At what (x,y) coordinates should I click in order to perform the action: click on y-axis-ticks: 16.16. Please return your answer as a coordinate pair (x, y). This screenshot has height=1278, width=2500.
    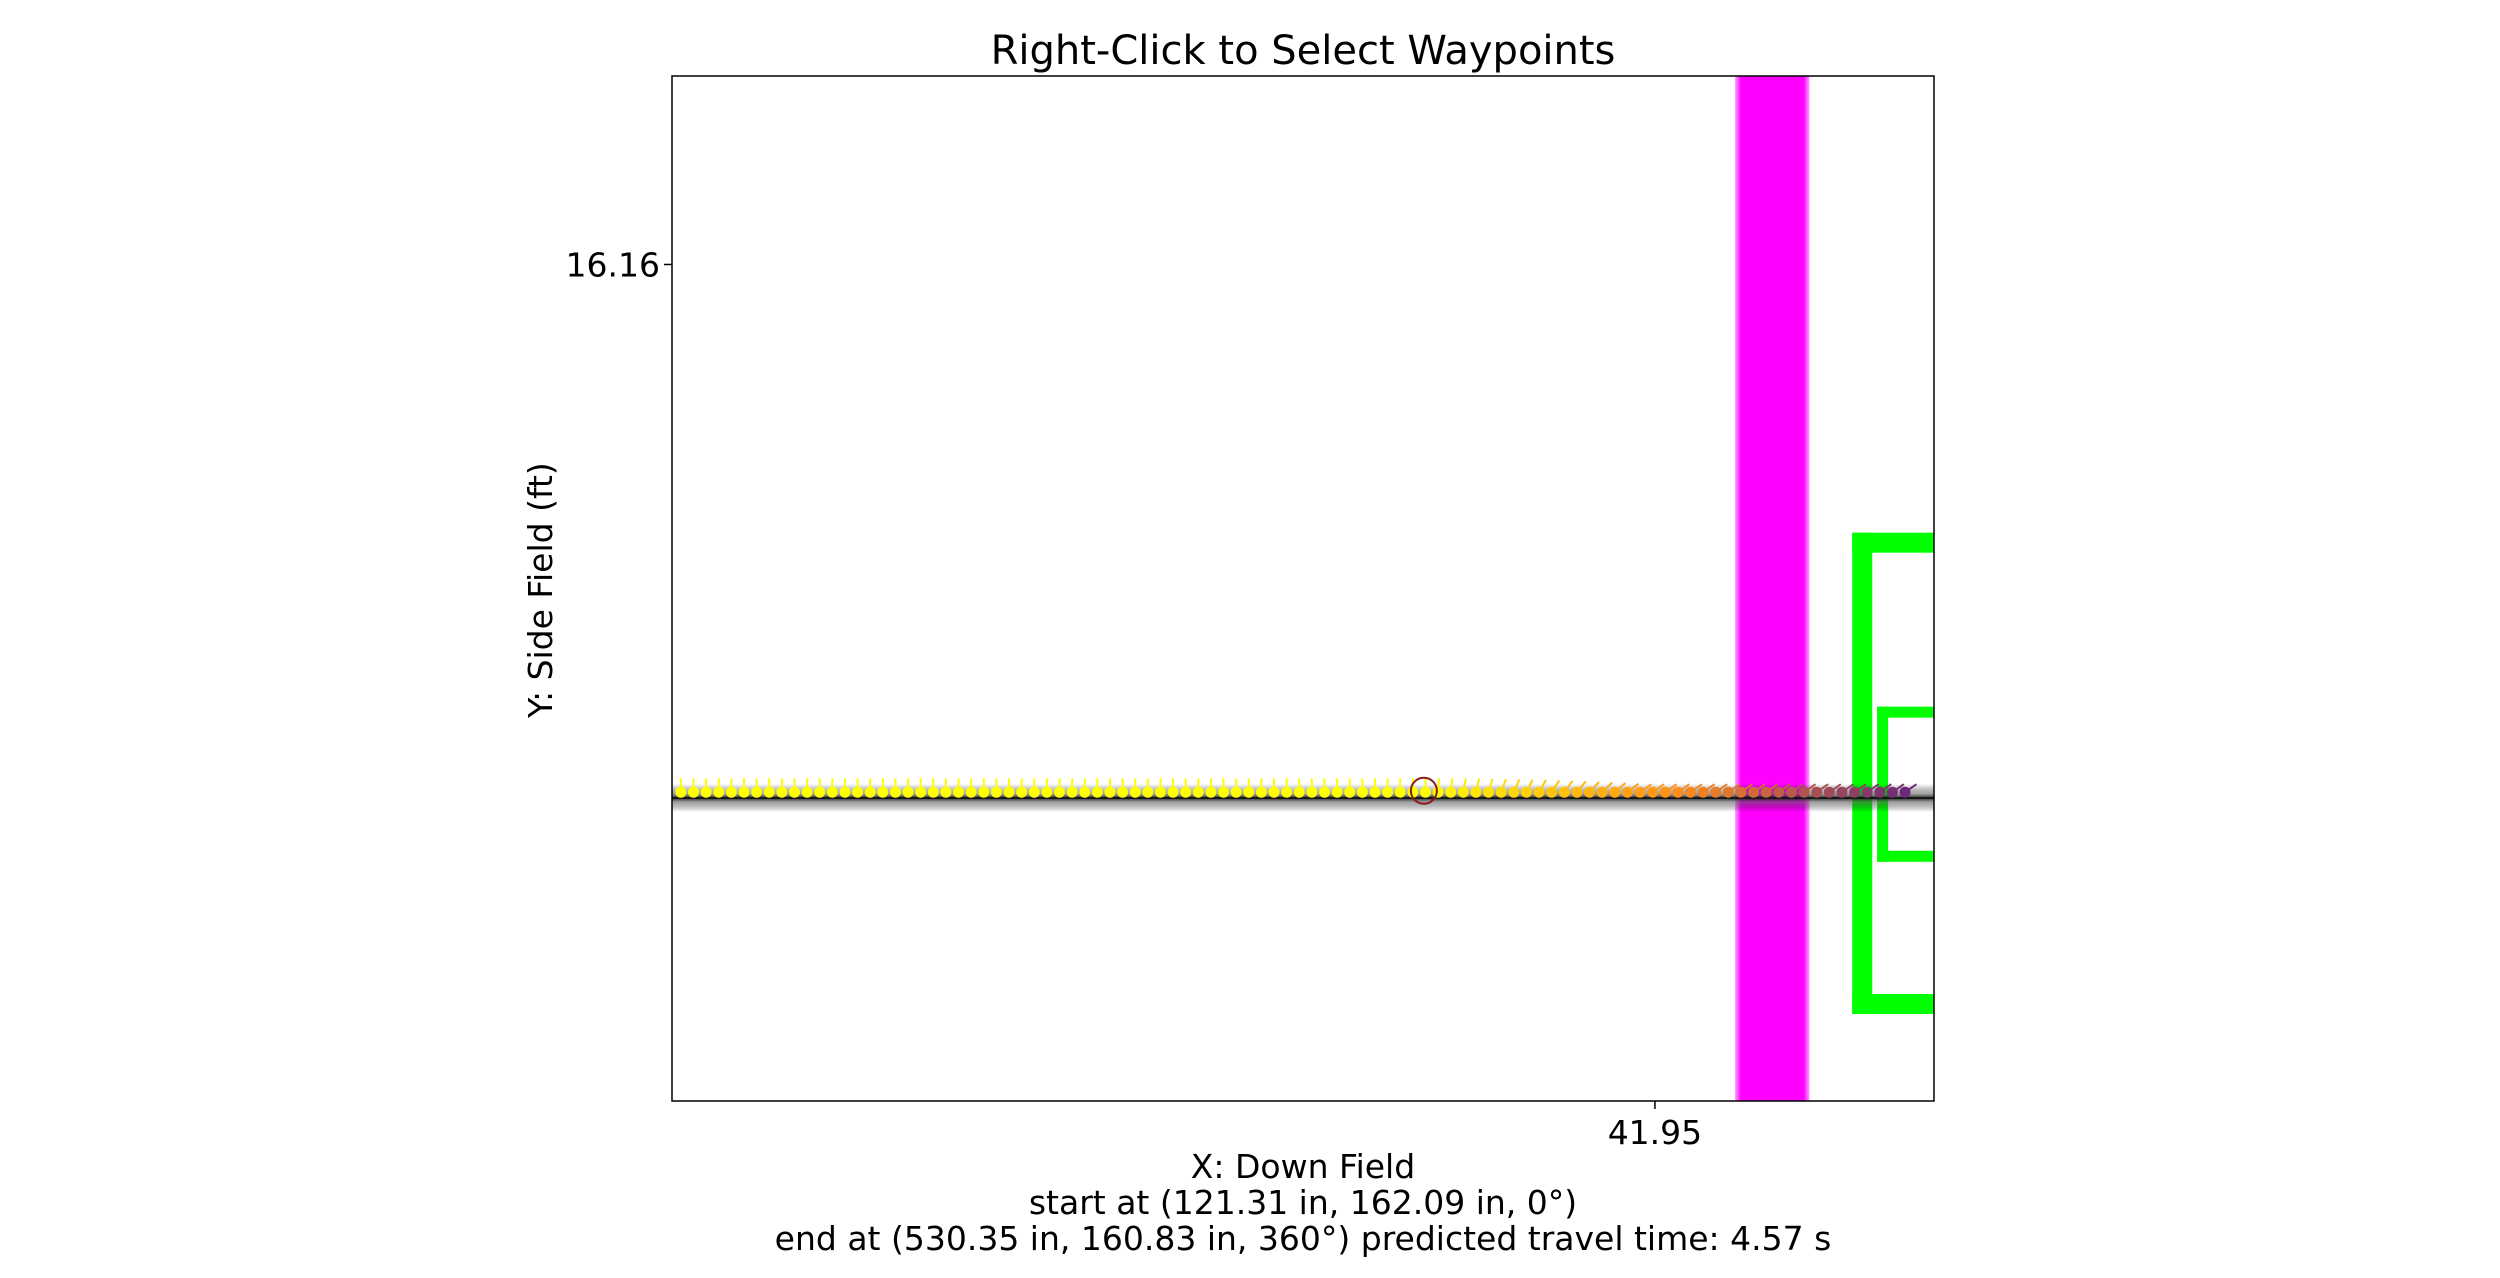
    Looking at the image, I should click on (619, 264).